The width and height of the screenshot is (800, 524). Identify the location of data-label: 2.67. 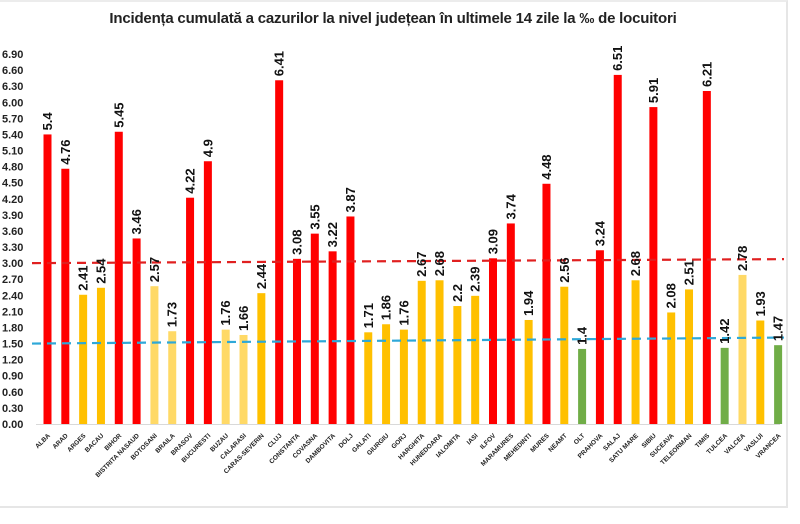
(421, 264).